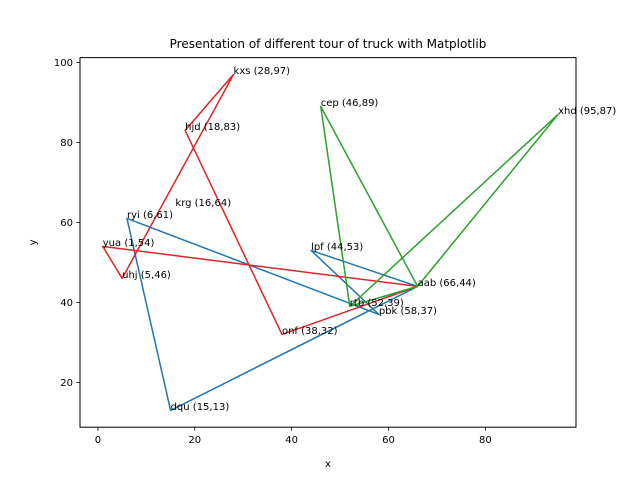 The image size is (640, 480). What do you see at coordinates (328, 464) in the screenshot?
I see `x-axis-label: x` at bounding box center [328, 464].